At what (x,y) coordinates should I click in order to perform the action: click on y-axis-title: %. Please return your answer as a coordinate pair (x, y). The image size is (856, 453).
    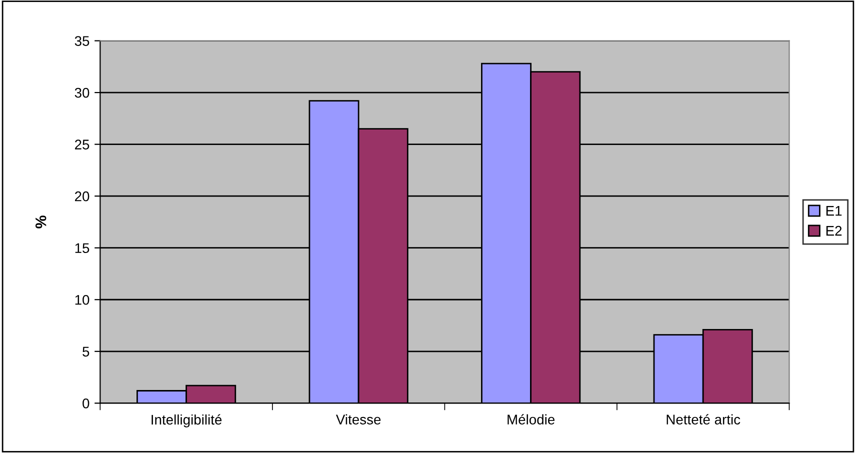
    Looking at the image, I should click on (40, 222).